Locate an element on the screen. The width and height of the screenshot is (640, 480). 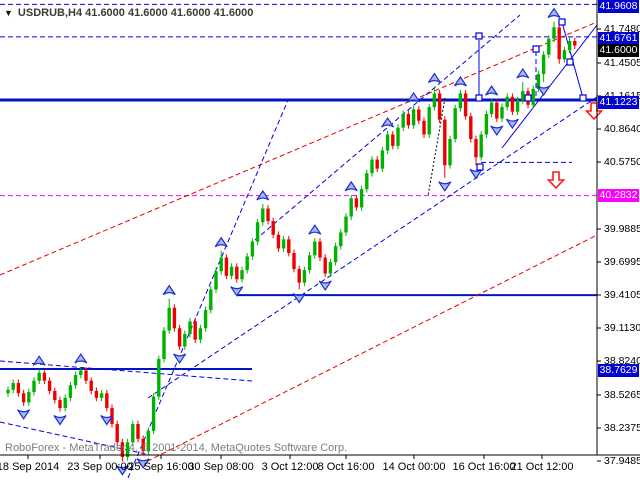
y-axis-tick-label: 39.4105 is located at coordinates (622, 295).